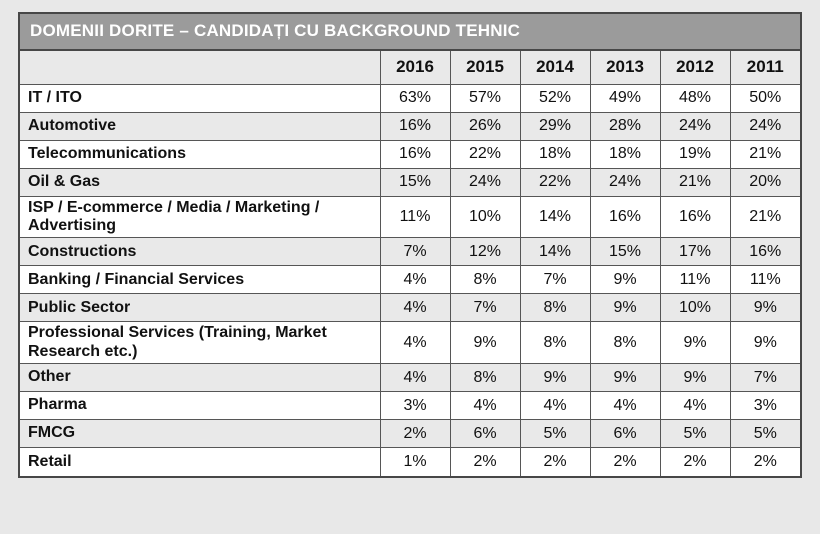 The height and width of the screenshot is (534, 820). I want to click on value-cell: 28%, so click(625, 126).